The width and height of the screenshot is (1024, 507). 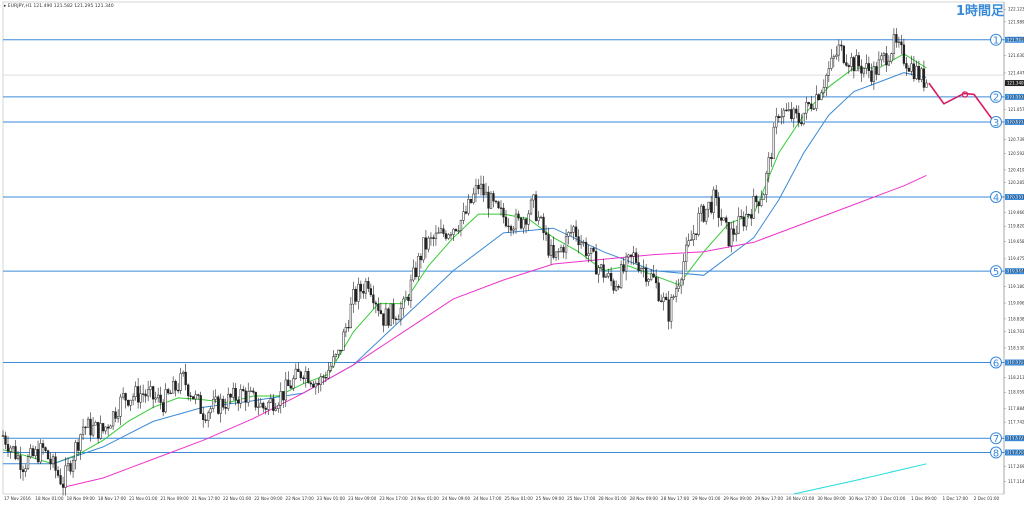 What do you see at coordinates (519, 498) in the screenshot?
I see `x-tick-label: 25 Nov 01:00` at bounding box center [519, 498].